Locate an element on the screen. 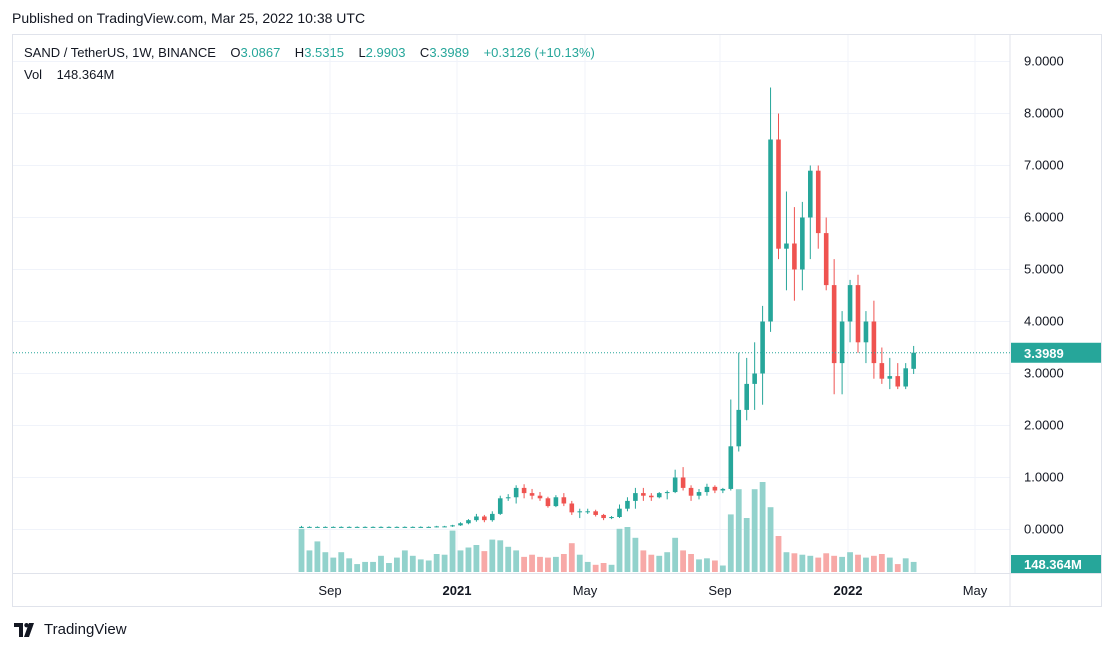 Image resolution: width=1113 pixels, height=652 pixels. y-tick-label: 2.0000 is located at coordinates (1044, 425).